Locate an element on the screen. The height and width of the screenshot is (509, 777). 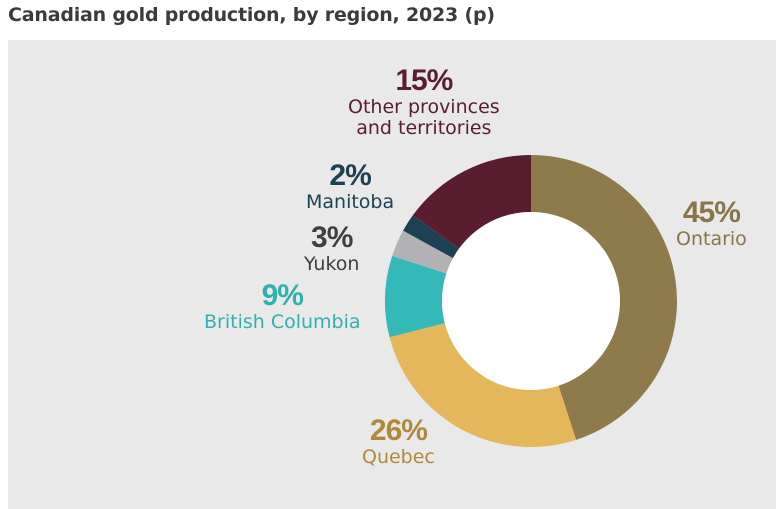
slice-ontario is located at coordinates (604, 297).